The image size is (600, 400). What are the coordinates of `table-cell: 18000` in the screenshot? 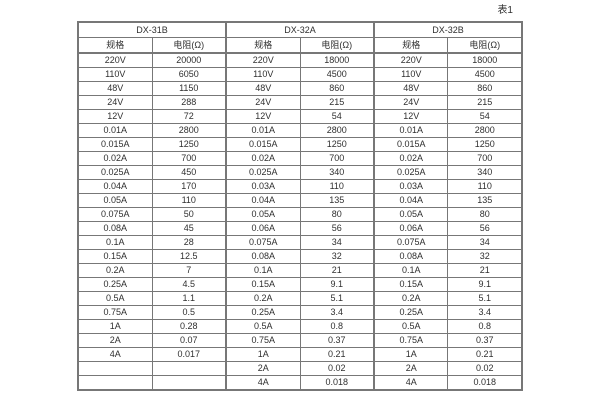 It's located at (337, 60).